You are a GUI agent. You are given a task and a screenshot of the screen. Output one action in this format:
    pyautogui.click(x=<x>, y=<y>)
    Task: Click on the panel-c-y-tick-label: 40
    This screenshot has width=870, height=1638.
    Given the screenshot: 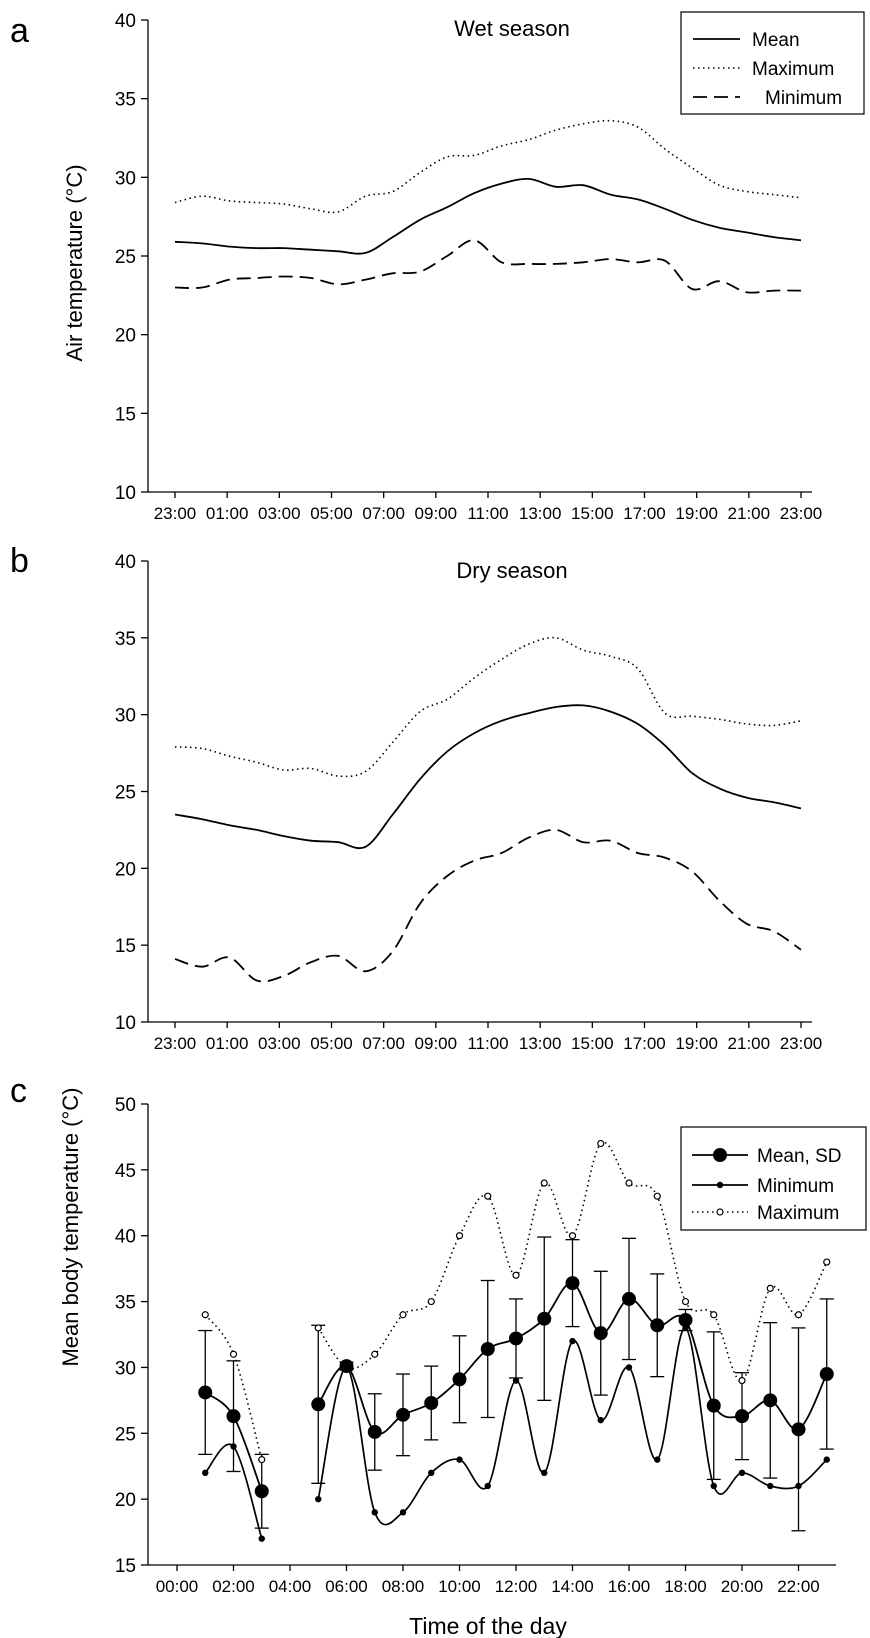 What is the action you would take?
    pyautogui.click(x=125, y=1237)
    